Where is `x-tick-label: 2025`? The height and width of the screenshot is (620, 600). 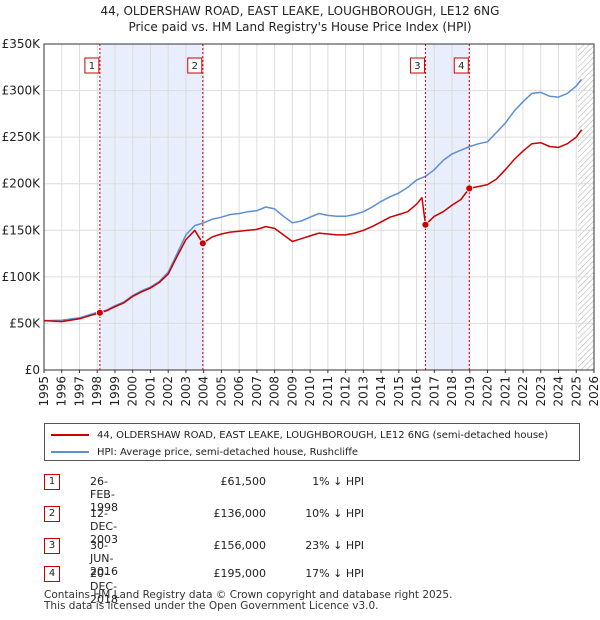
x-tick-label: 2025 is located at coordinates (576, 391).